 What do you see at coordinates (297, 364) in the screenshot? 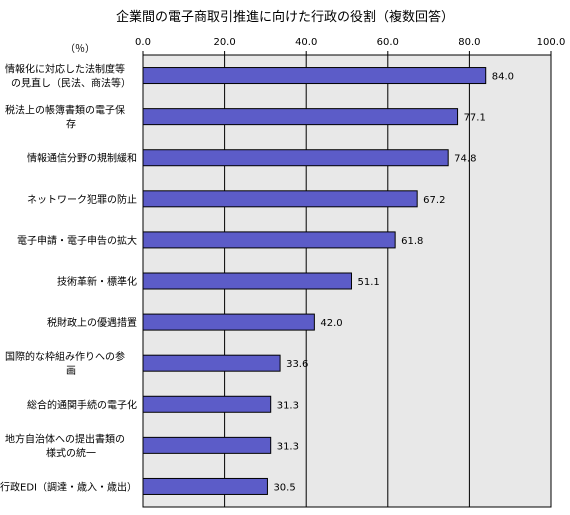
I see `value-label: 33.6` at bounding box center [297, 364].